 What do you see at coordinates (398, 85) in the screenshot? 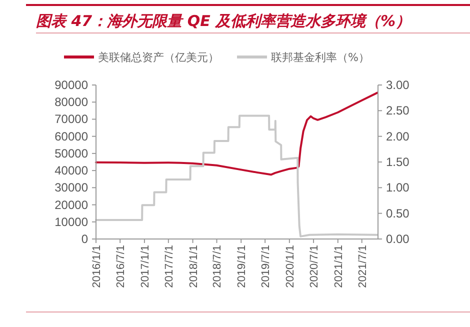
I see `y2-tick-label: 3.00` at bounding box center [398, 85].